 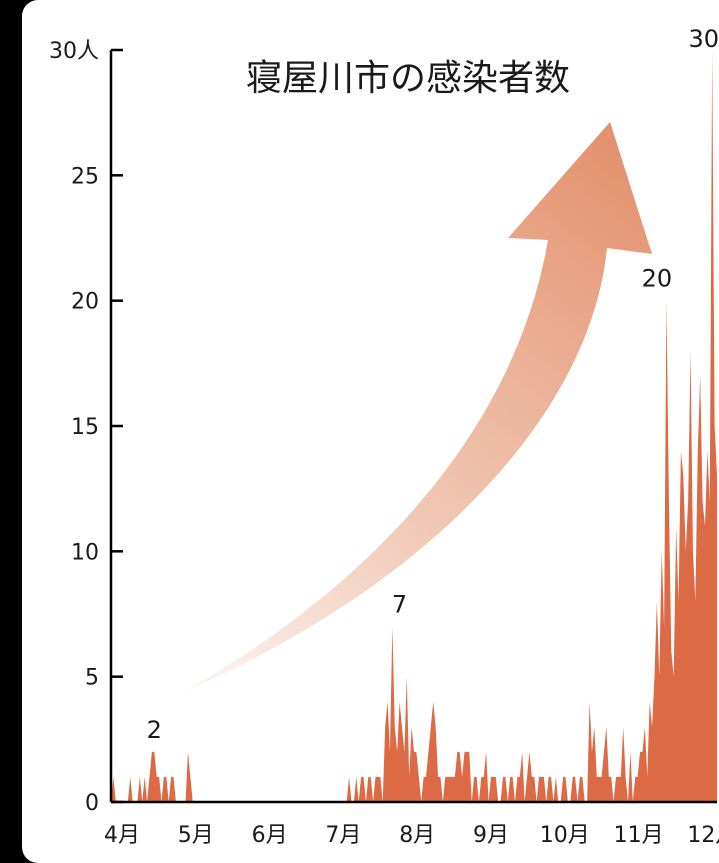 I want to click on y-tick-label: 25, so click(x=85, y=176).